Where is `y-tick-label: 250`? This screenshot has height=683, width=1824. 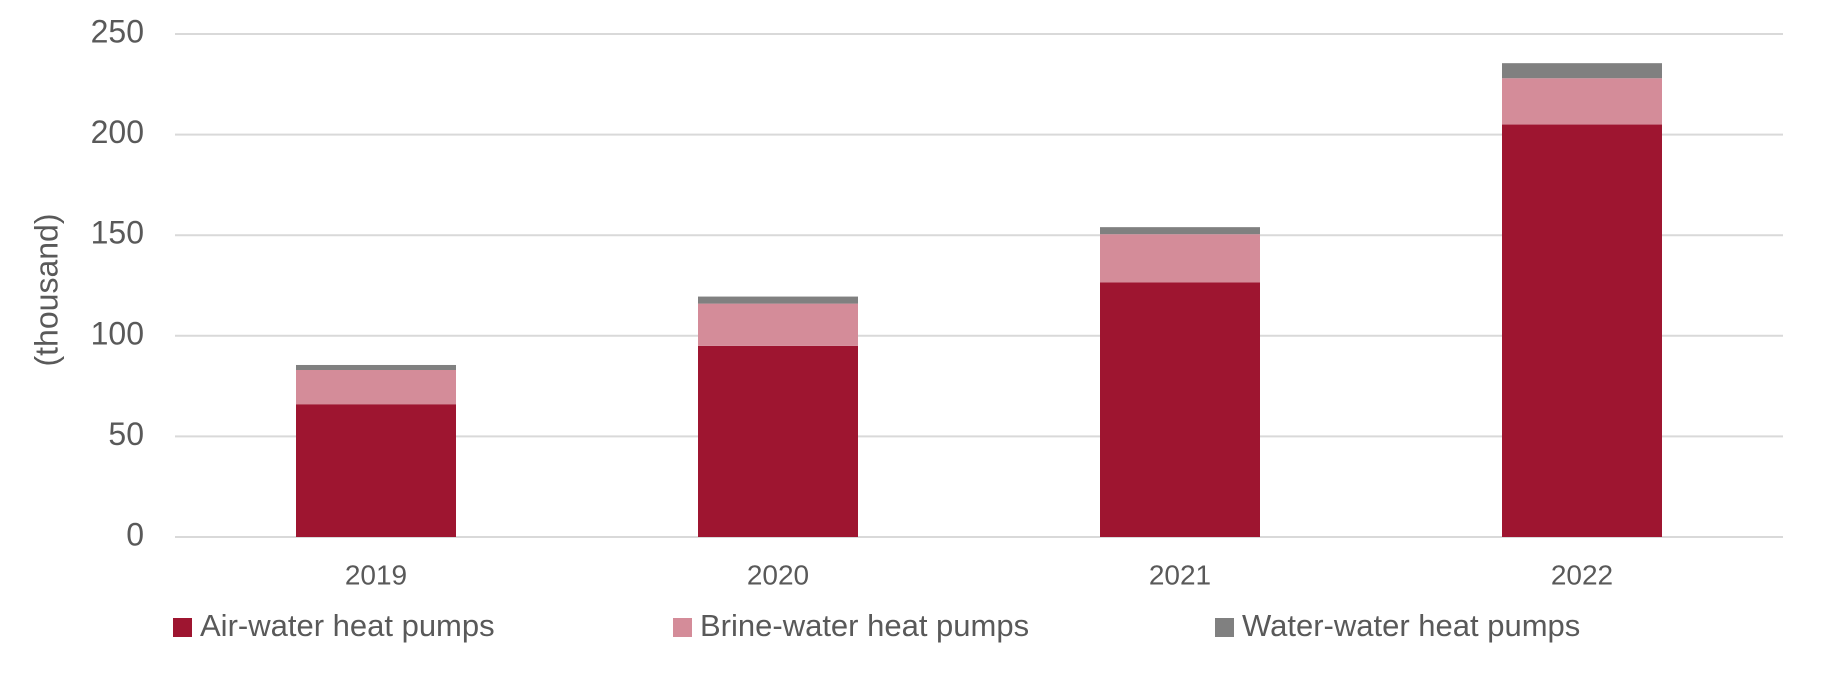
y-tick-label: 250 is located at coordinates (117, 31).